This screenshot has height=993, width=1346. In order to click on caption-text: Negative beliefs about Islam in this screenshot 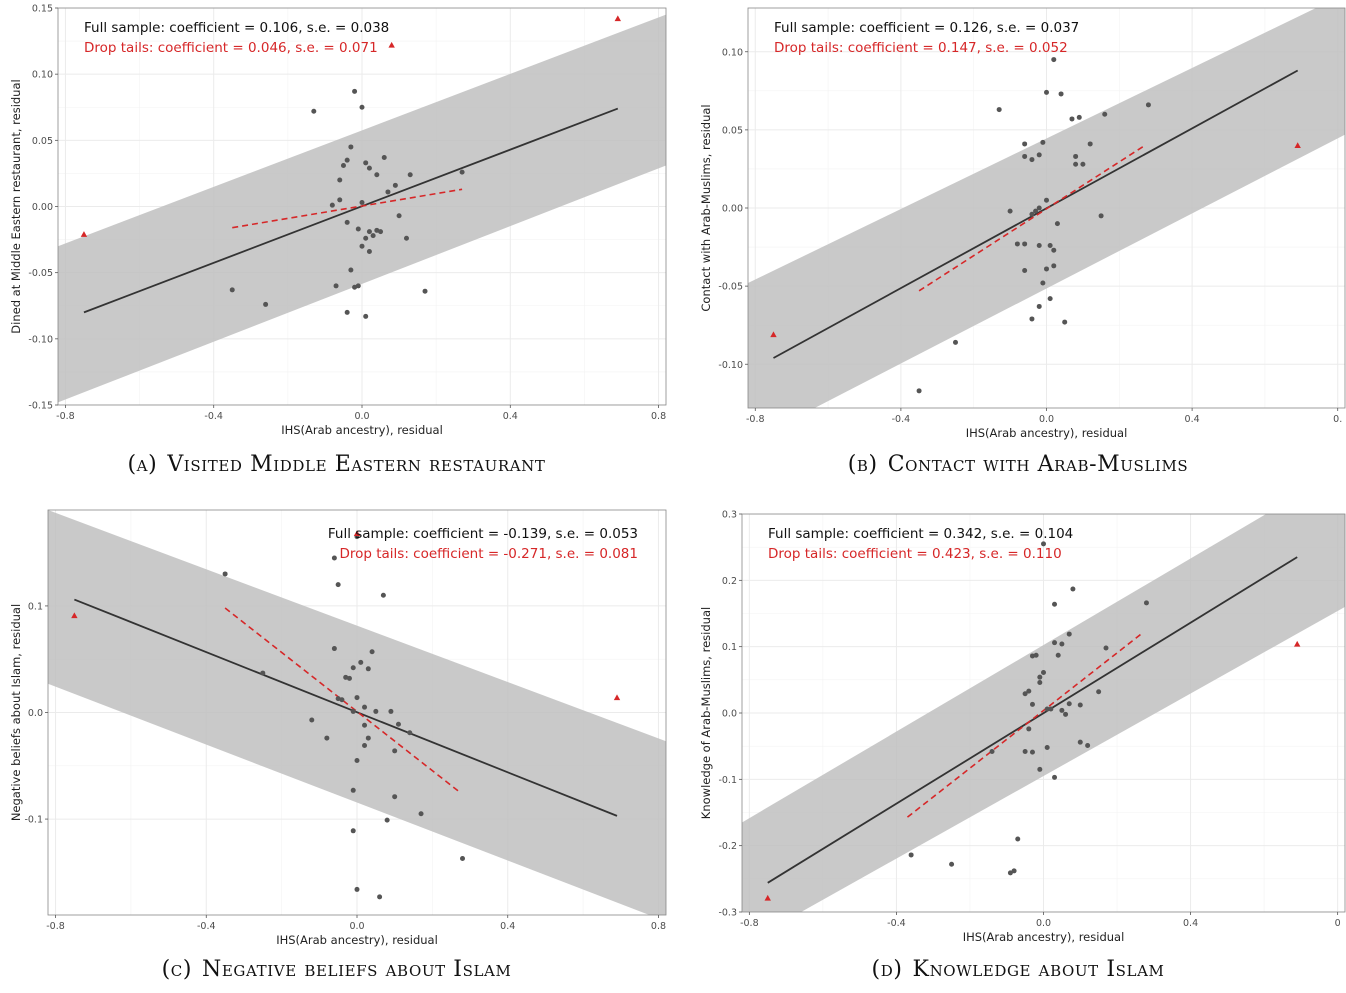, I will do `click(357, 969)`.